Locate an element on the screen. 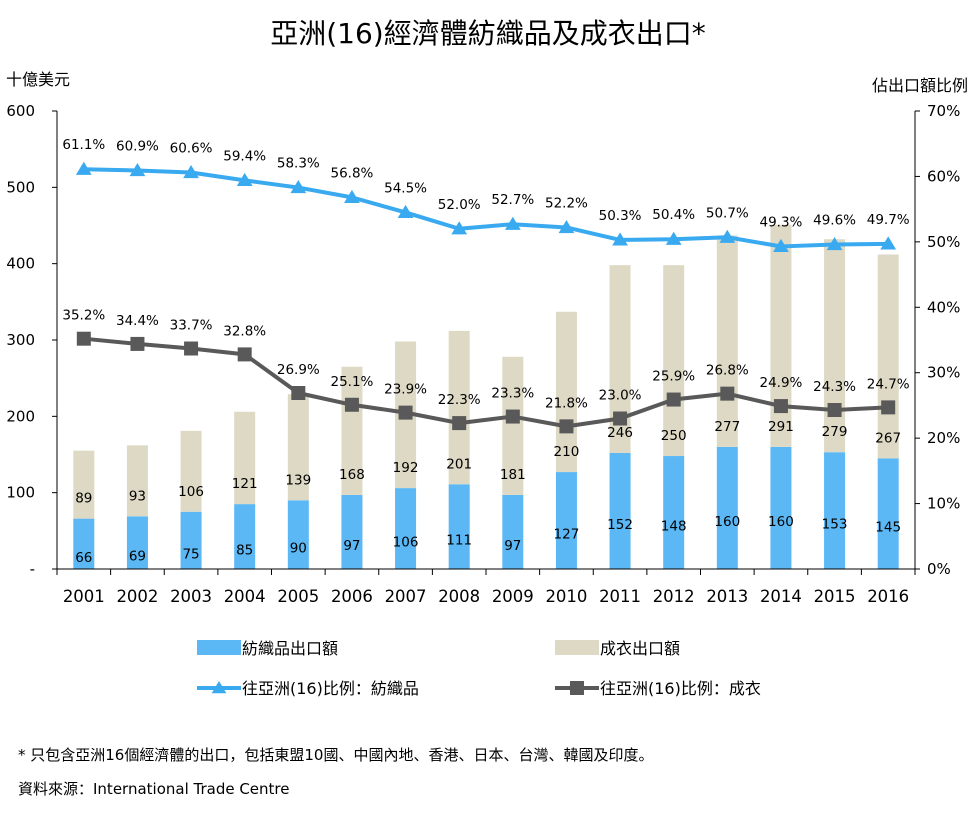 Image resolution: width=976 pixels, height=818 pixels. marker-textile-2005 is located at coordinates (298, 187).